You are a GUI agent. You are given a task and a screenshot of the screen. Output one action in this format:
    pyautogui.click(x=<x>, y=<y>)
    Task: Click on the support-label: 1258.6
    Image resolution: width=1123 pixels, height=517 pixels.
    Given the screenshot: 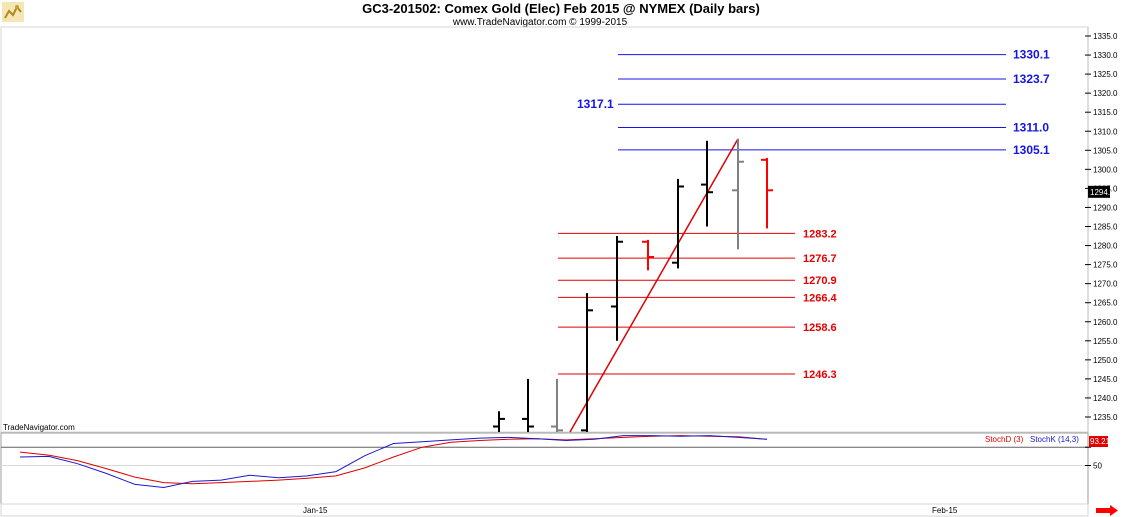 What is the action you would take?
    pyautogui.click(x=820, y=328)
    